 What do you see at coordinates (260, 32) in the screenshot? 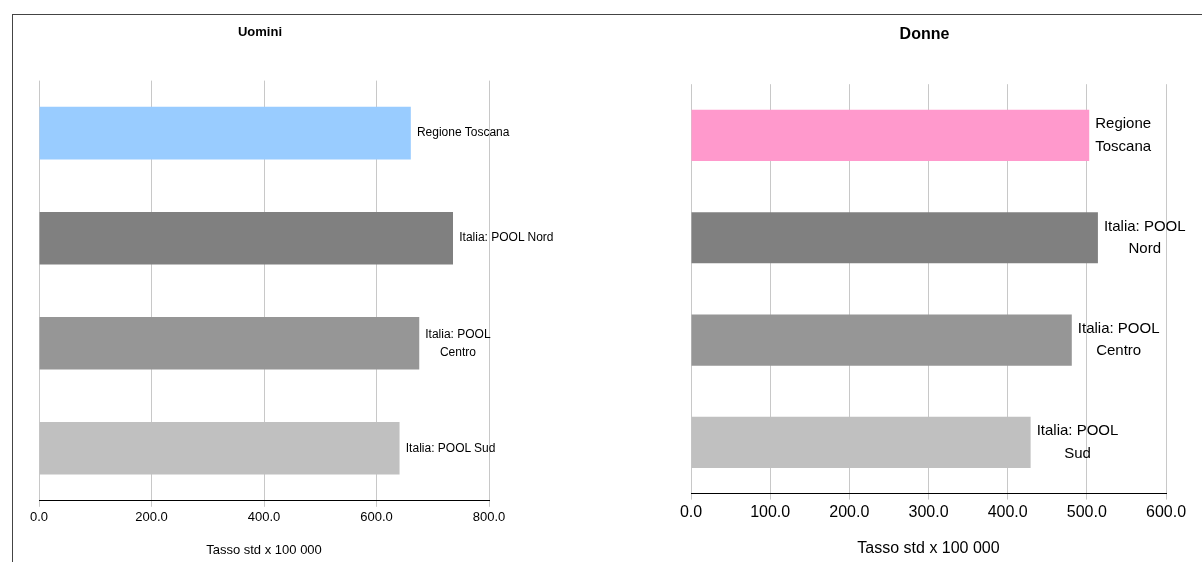
I see `chart-title: Uomini` at bounding box center [260, 32].